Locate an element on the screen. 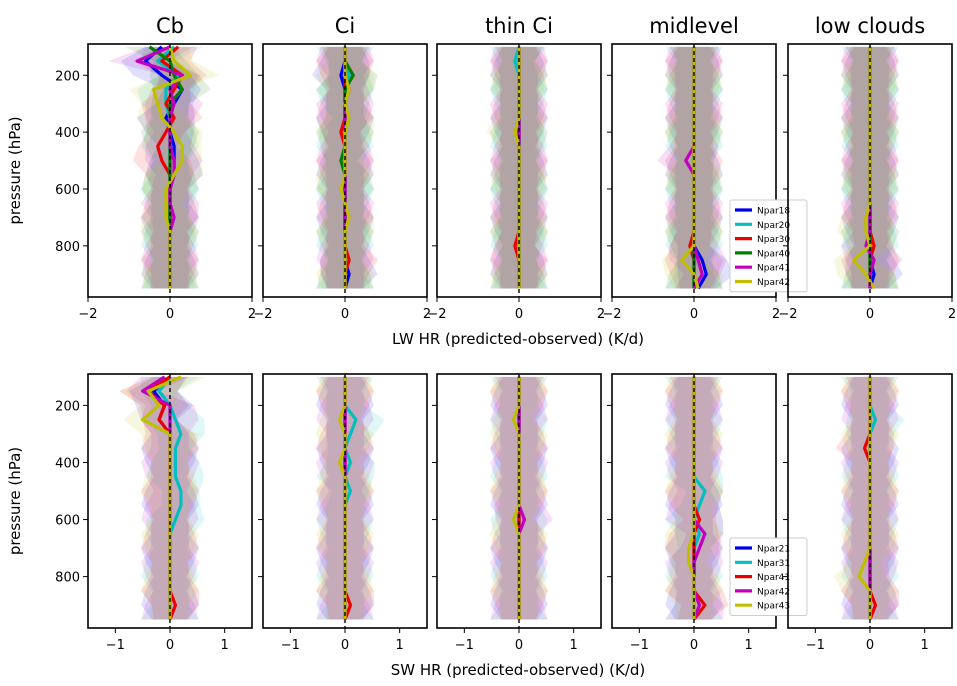 The width and height of the screenshot is (957, 686). spread-band-shortwave-cb-npar21 is located at coordinates (164, 498).